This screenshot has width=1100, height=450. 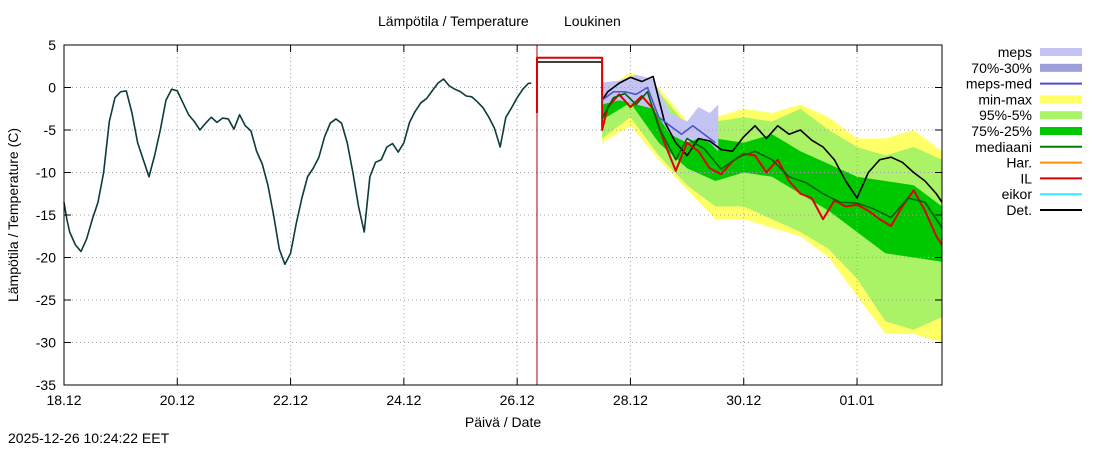 I want to click on band-75-25-, so click(x=772, y=174).